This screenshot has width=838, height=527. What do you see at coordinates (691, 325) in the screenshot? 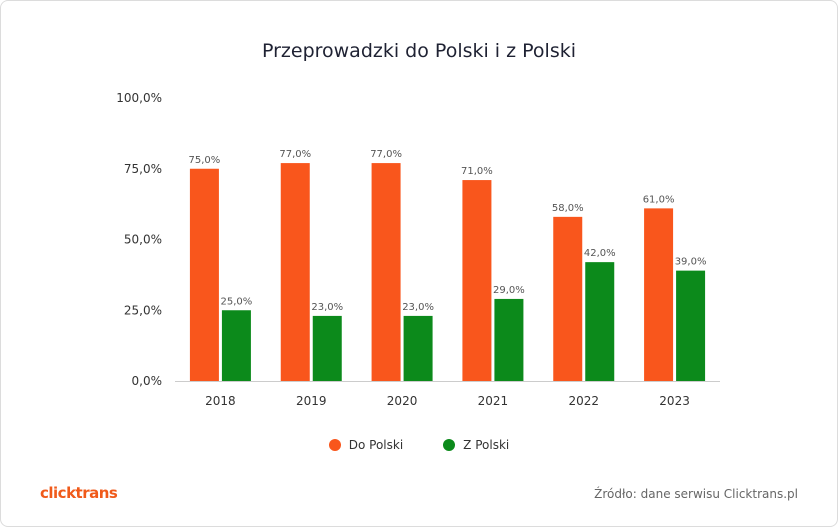
I see `bar-z-polski-2023` at bounding box center [691, 325].